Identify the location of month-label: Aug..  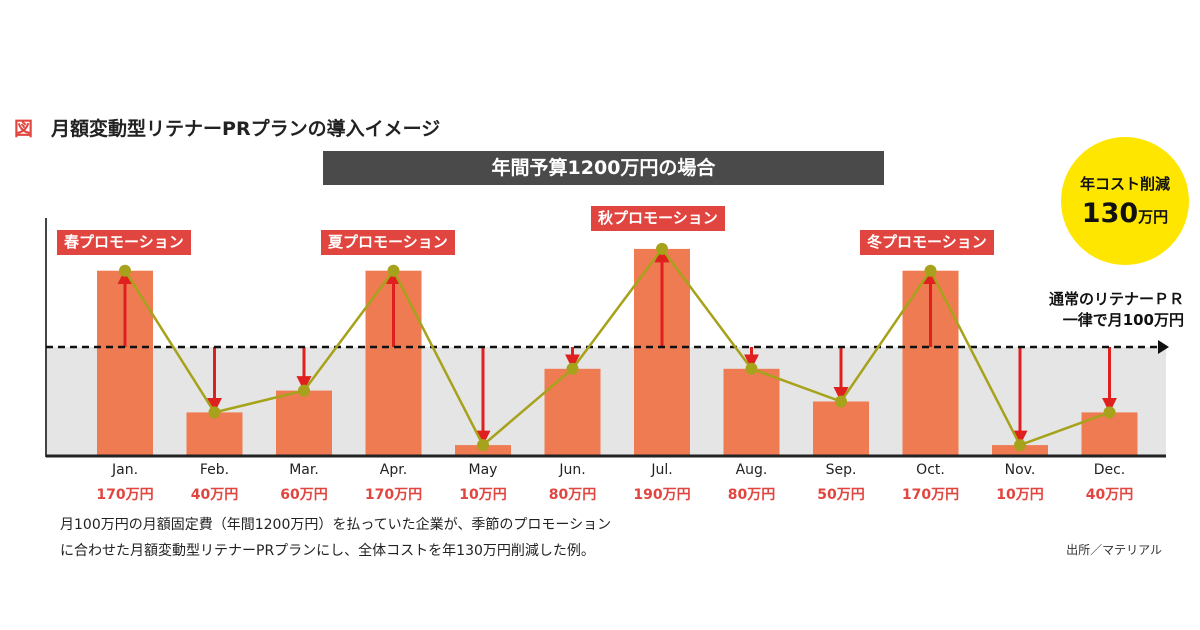
(751, 470).